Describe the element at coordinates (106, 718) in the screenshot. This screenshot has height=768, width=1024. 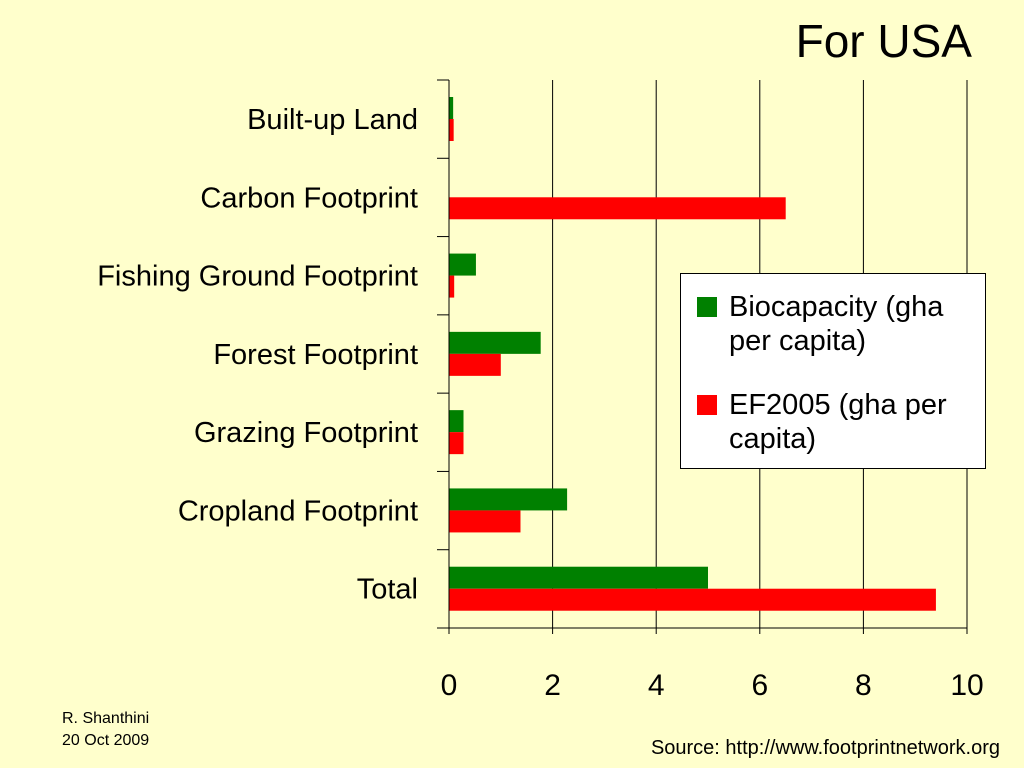
I see `author-name: R. Shanthini` at that location.